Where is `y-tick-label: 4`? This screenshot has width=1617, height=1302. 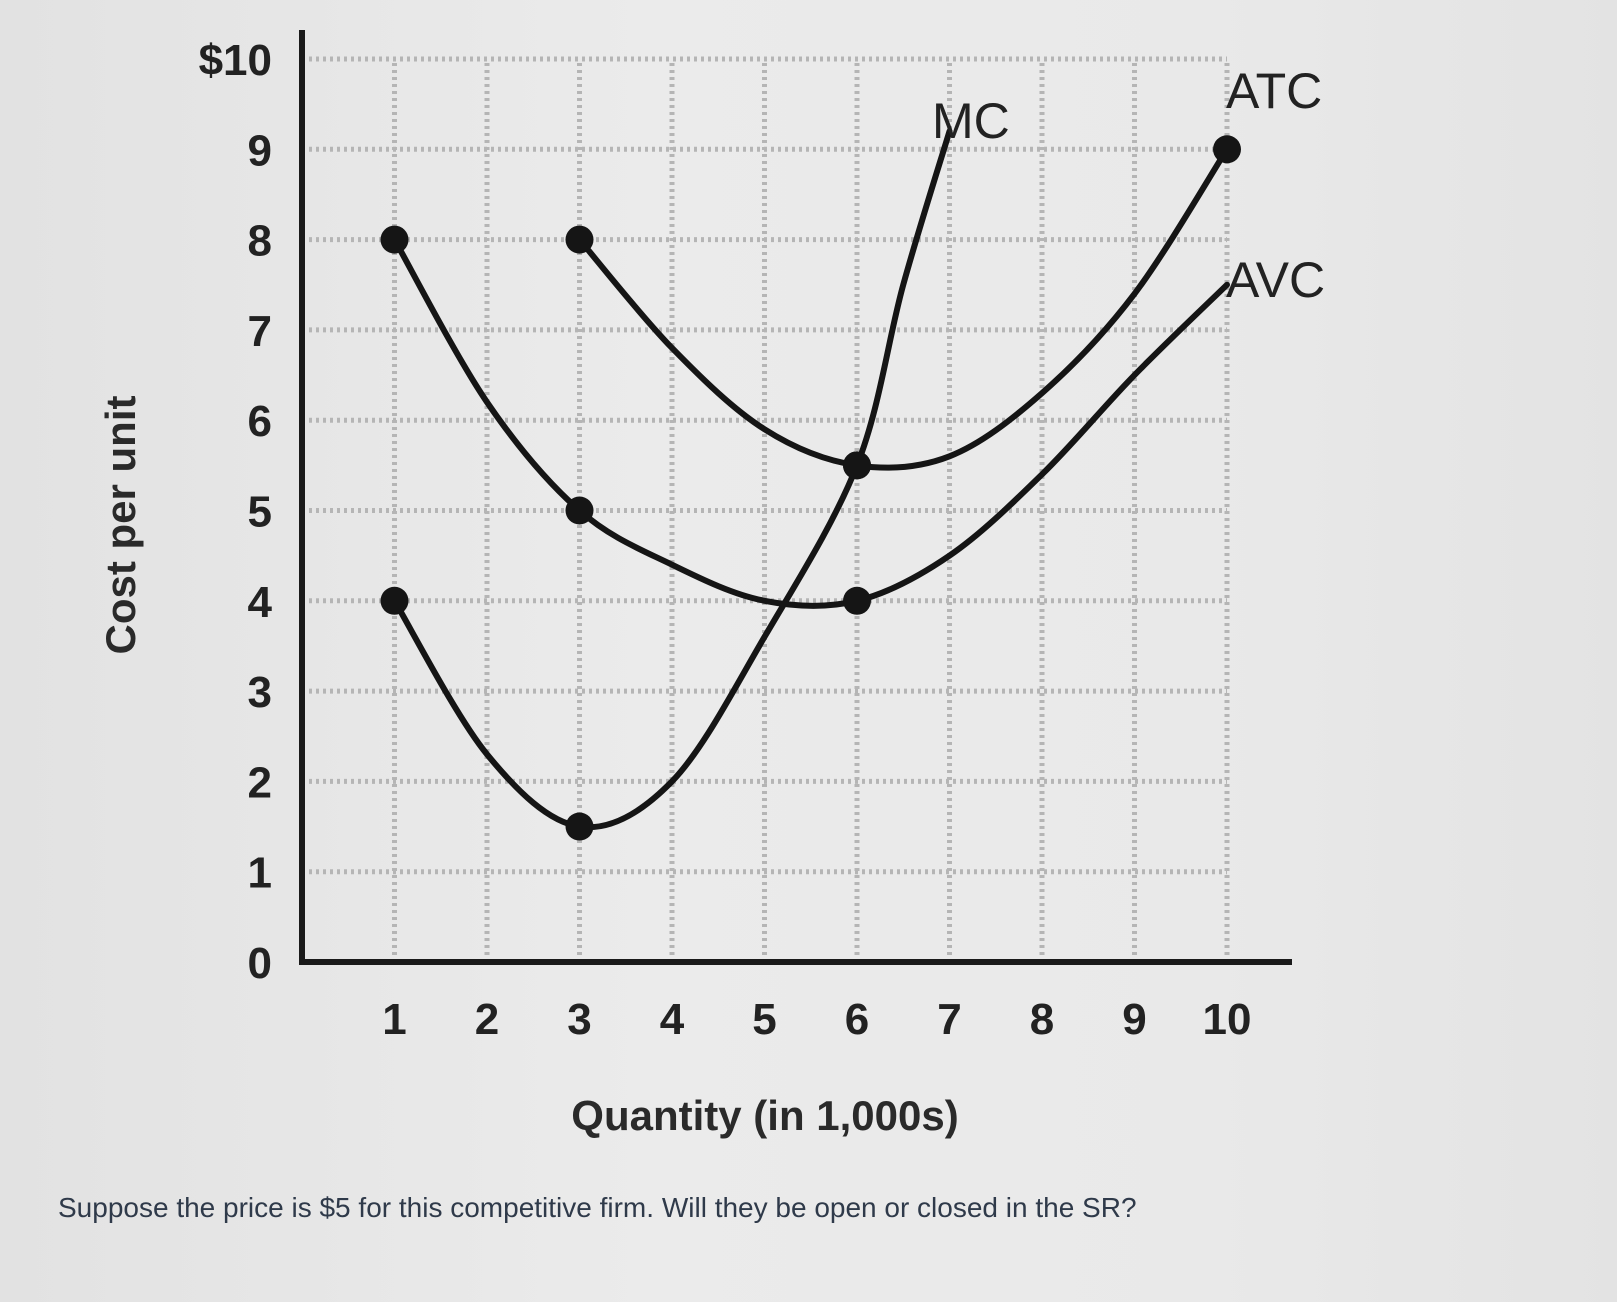 y-tick-label: 4 is located at coordinates (260, 602).